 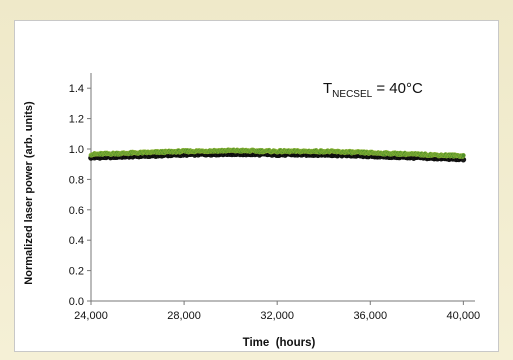 What do you see at coordinates (76, 241) in the screenshot?
I see `y-tick-label: 0.4` at bounding box center [76, 241].